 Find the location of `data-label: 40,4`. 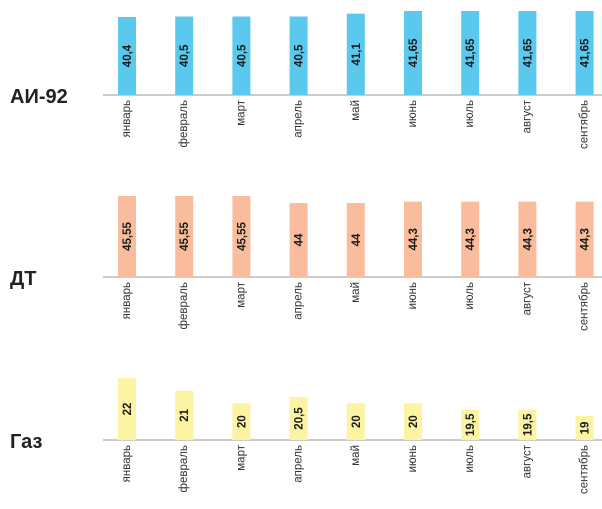

data-label: 40,4 is located at coordinates (128, 55).